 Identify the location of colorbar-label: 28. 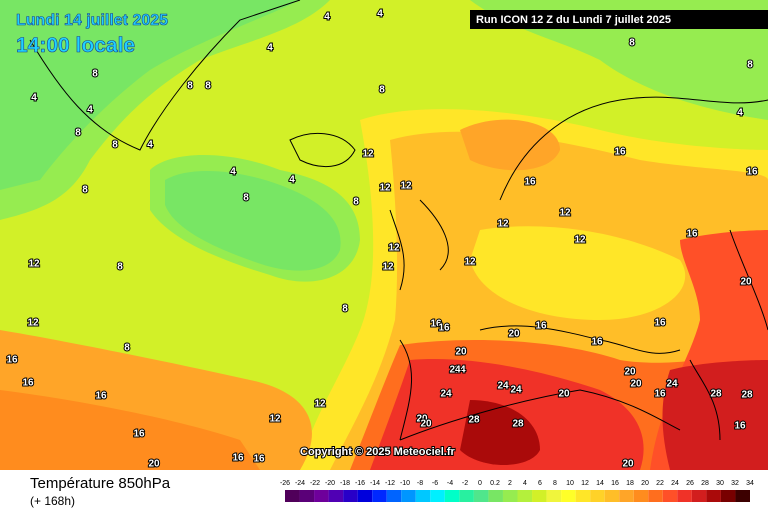
(705, 483).